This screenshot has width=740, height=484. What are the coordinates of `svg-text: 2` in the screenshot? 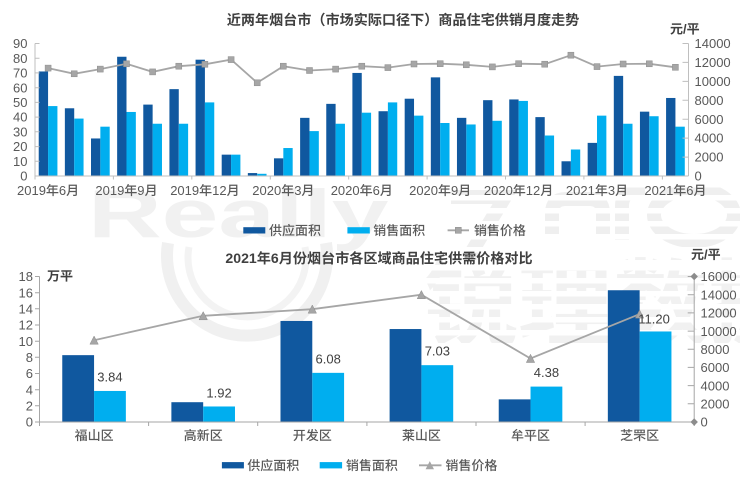 It's located at (29, 405).